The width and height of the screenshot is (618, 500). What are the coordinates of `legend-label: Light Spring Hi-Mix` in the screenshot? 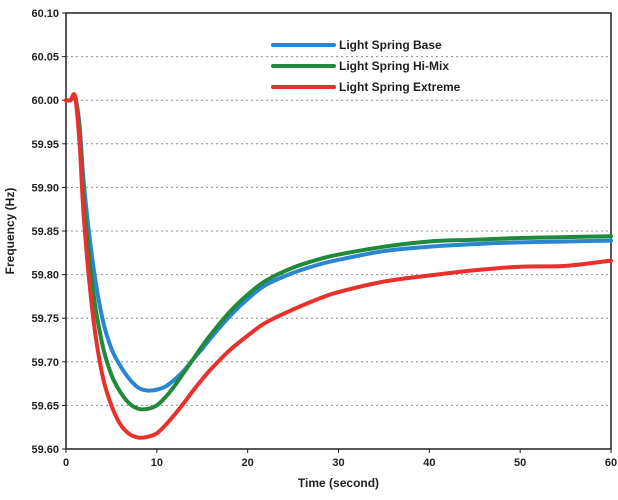 It's located at (394, 66).